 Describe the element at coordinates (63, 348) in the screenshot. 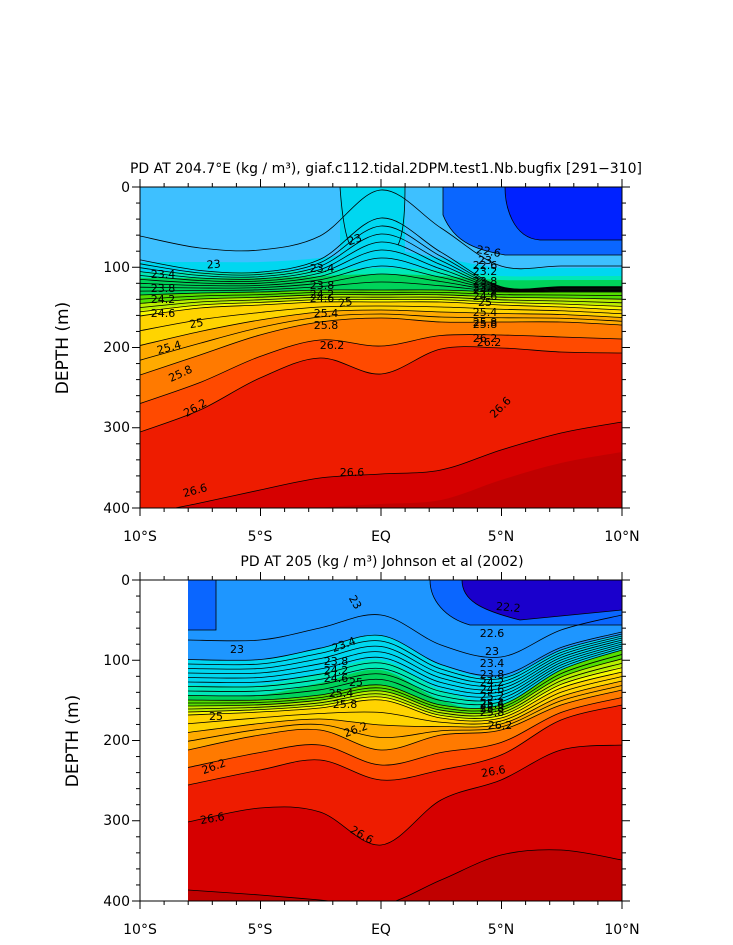

I see `y-axis-label-1: DEPTH (m)` at that location.